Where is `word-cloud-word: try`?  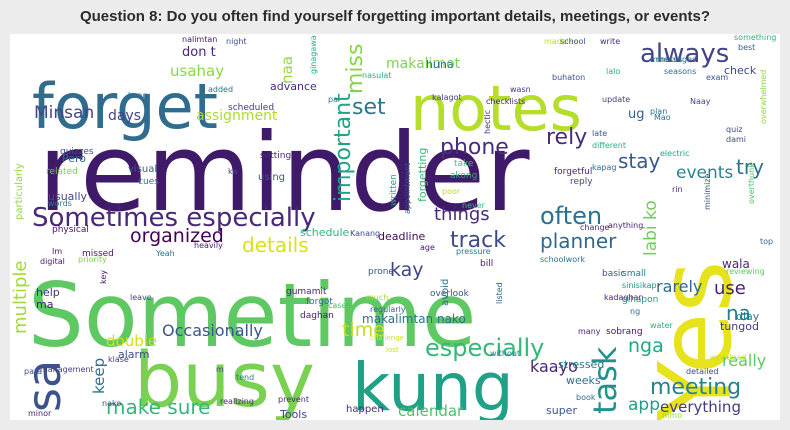 word-cloud-word: try is located at coordinates (750, 167).